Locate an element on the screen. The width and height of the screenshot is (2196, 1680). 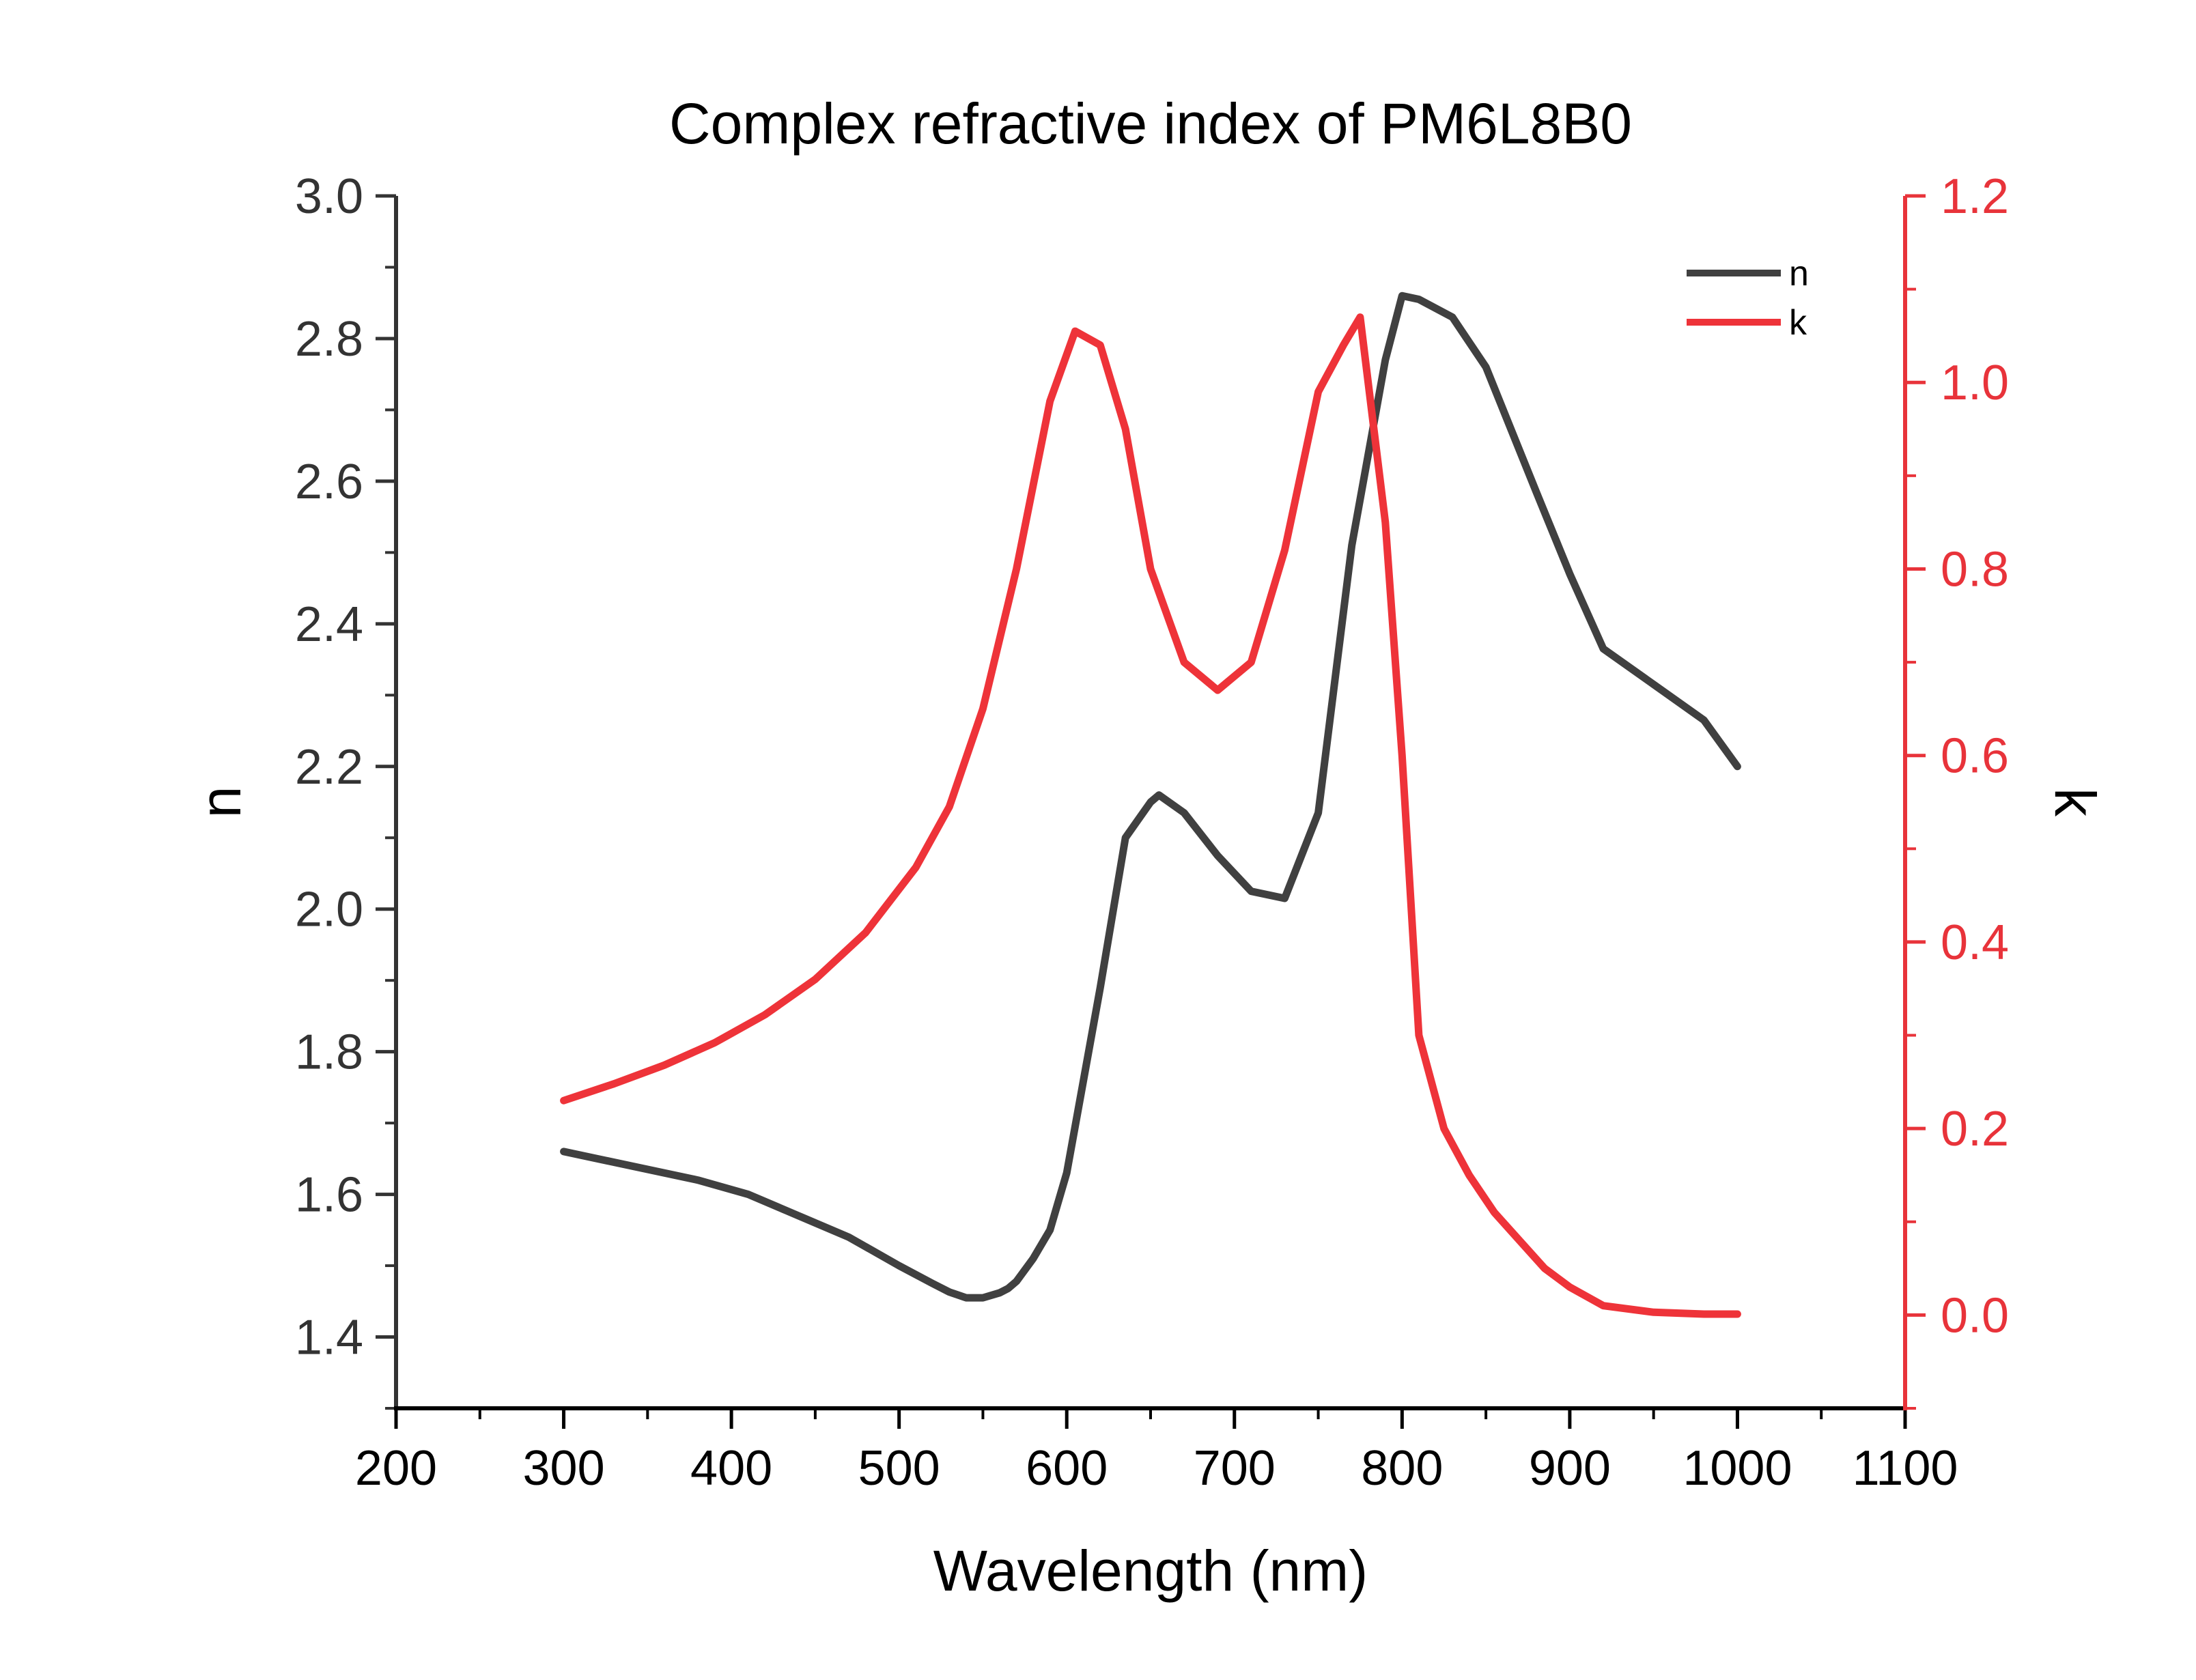
y-right-axis-label: k is located at coordinates (2075, 802).